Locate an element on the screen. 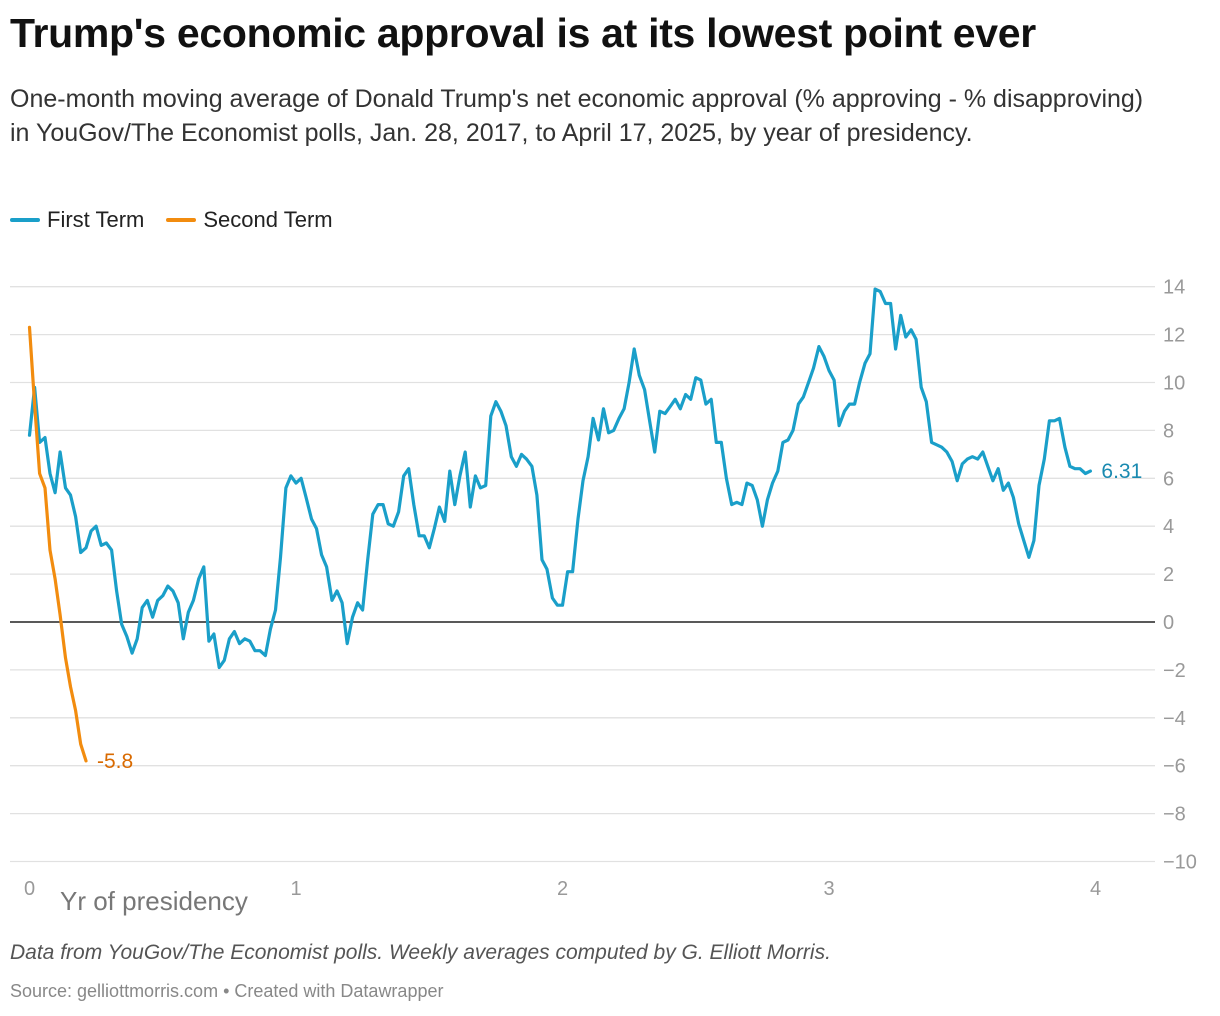 The width and height of the screenshot is (1220, 1016). x-axis-title: Yr of presidency is located at coordinates (154, 901).